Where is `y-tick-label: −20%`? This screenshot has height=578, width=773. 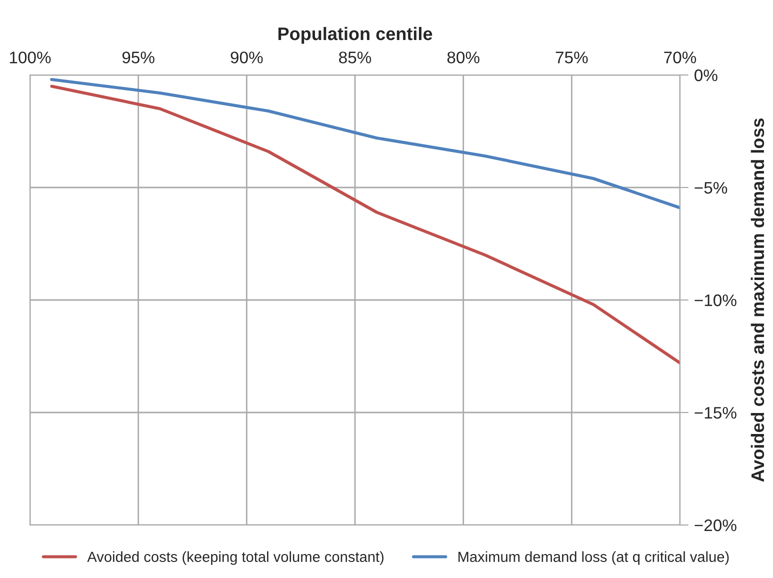
y-tick-label: −20% is located at coordinates (715, 525).